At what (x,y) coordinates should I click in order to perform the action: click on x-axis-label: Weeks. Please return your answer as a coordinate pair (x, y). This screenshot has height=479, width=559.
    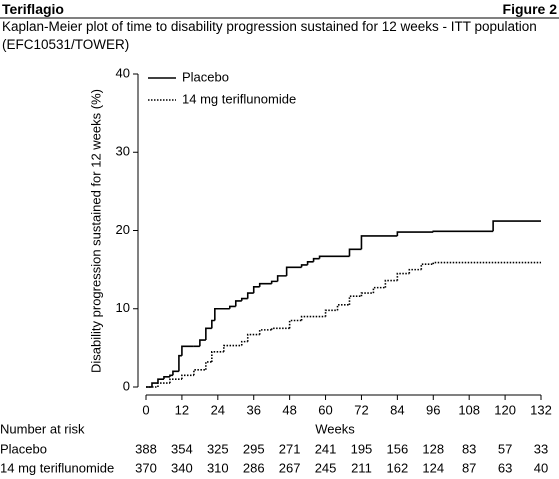
    Looking at the image, I should click on (335, 428).